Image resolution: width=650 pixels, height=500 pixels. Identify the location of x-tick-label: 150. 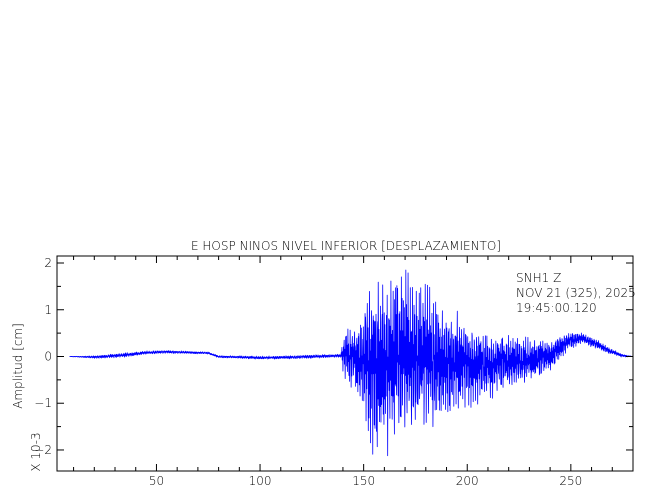
(363, 481).